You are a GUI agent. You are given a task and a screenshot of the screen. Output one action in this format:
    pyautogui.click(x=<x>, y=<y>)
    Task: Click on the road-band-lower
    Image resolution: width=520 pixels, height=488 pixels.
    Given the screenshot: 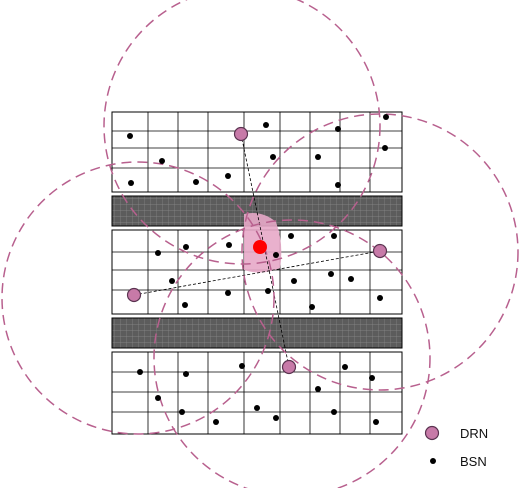 What is the action you would take?
    pyautogui.click(x=257, y=333)
    